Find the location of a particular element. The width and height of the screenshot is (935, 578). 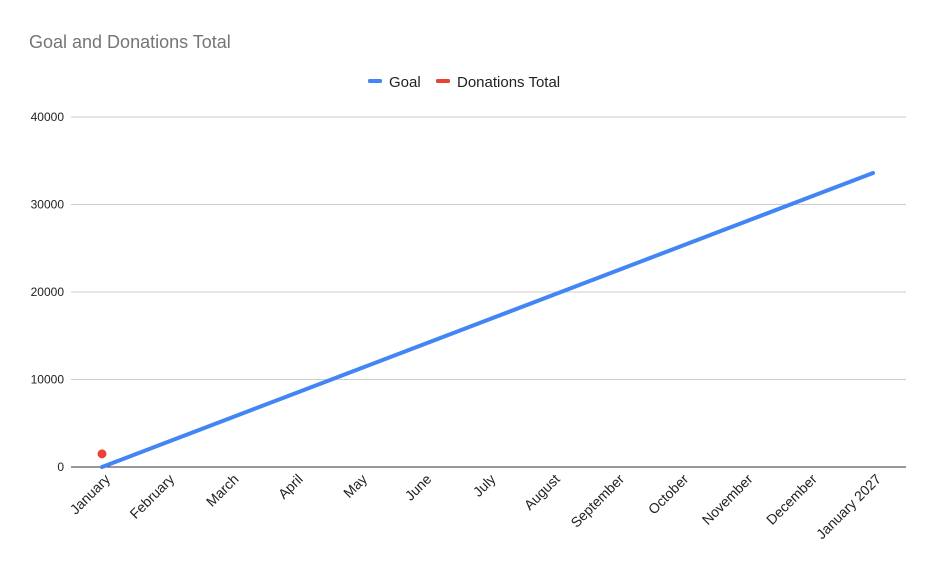

x-tick-label: November is located at coordinates (727, 499).